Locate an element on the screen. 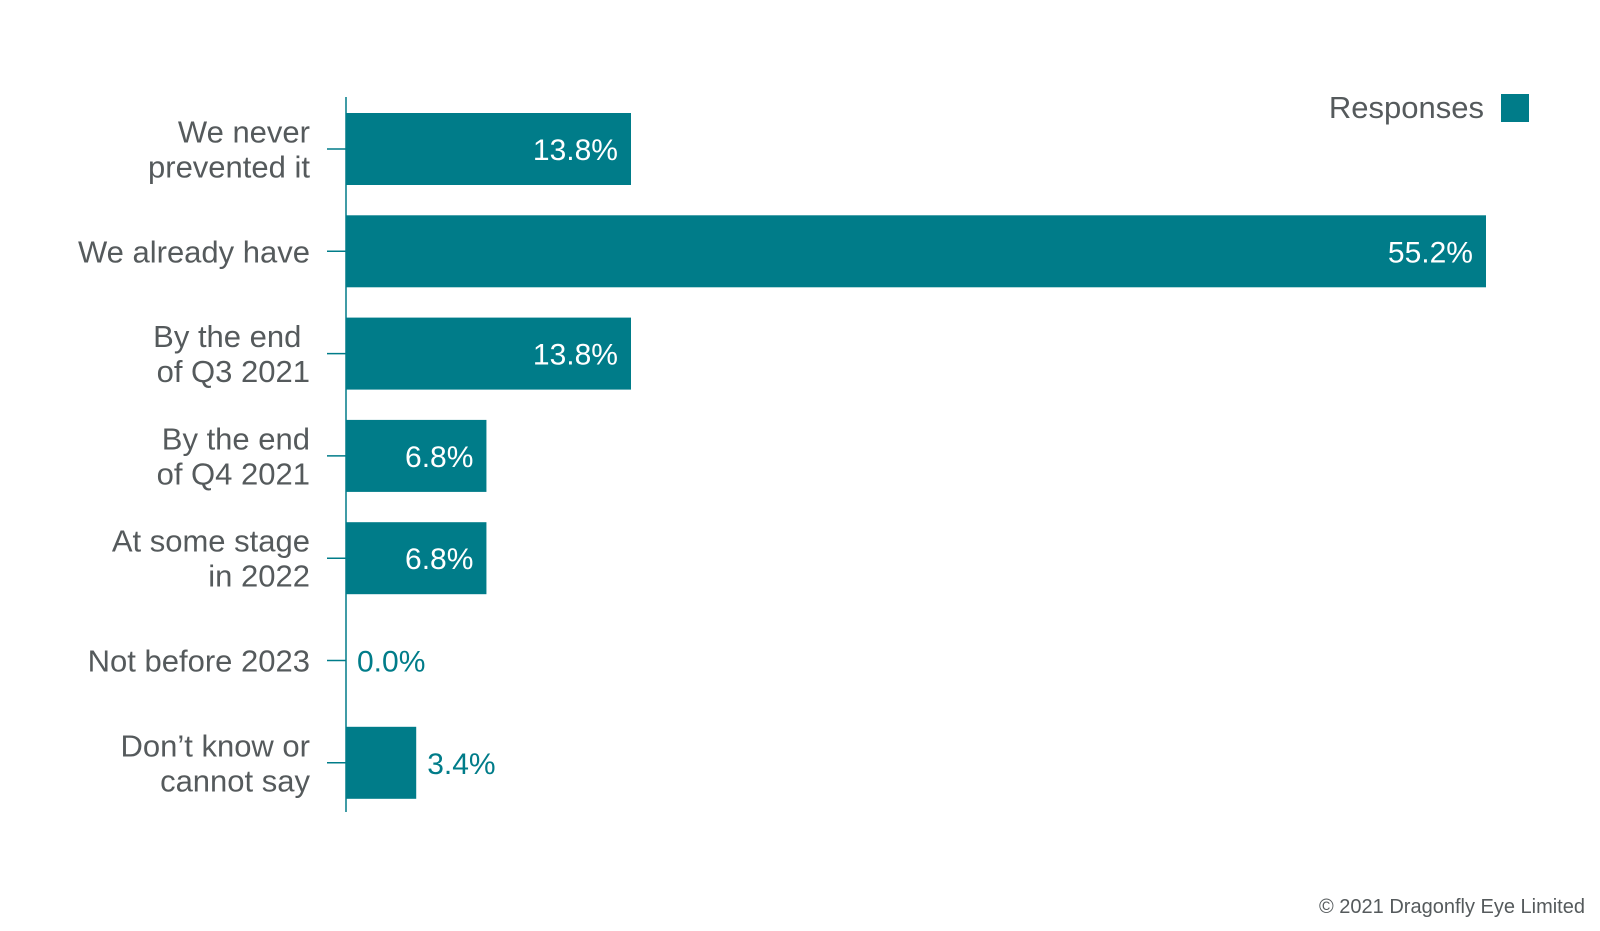 This screenshot has width=1600, height=931. category-label: By the end of Q3 2021 is located at coordinates (231, 354).